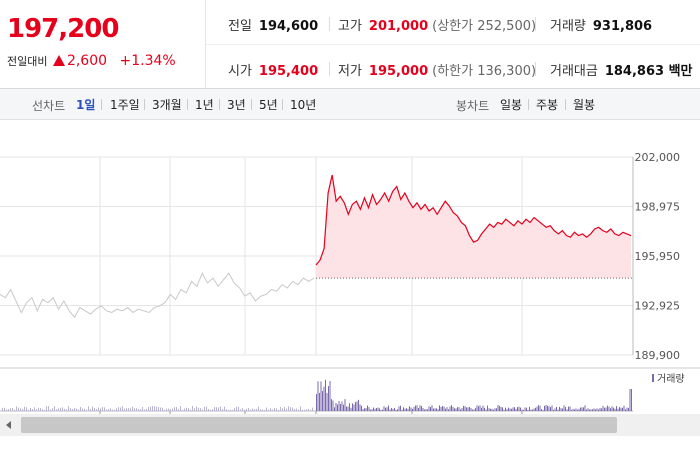 The image size is (700, 450). Describe the element at coordinates (511, 105) in the screenshot. I see `candle-daily: 일봉` at that location.